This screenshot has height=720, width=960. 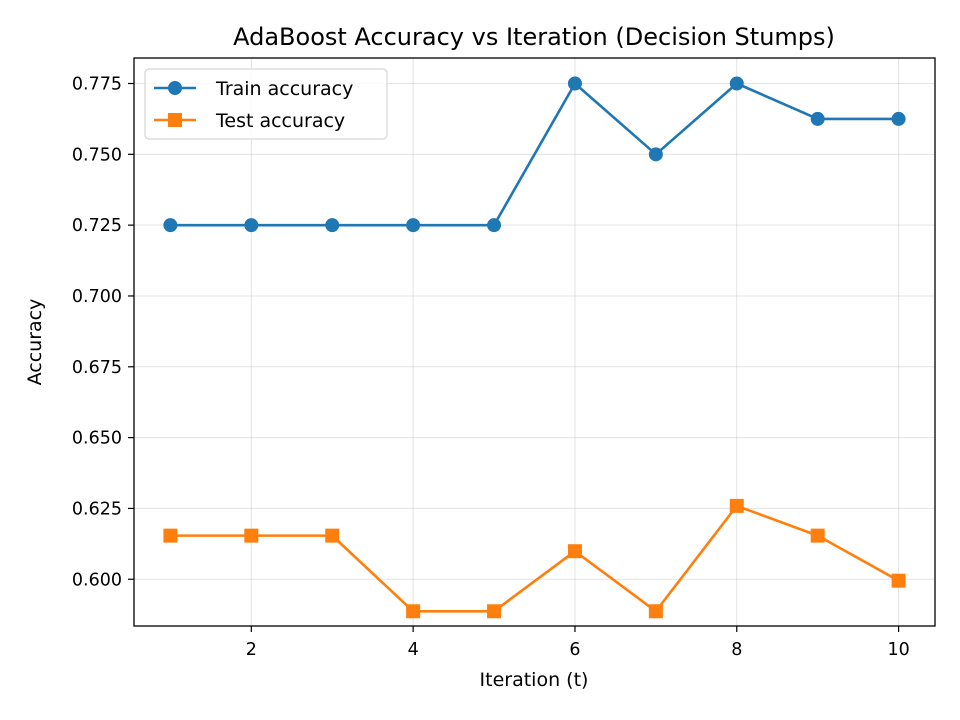 I want to click on y-tick-label: 0.675, so click(x=97, y=368).